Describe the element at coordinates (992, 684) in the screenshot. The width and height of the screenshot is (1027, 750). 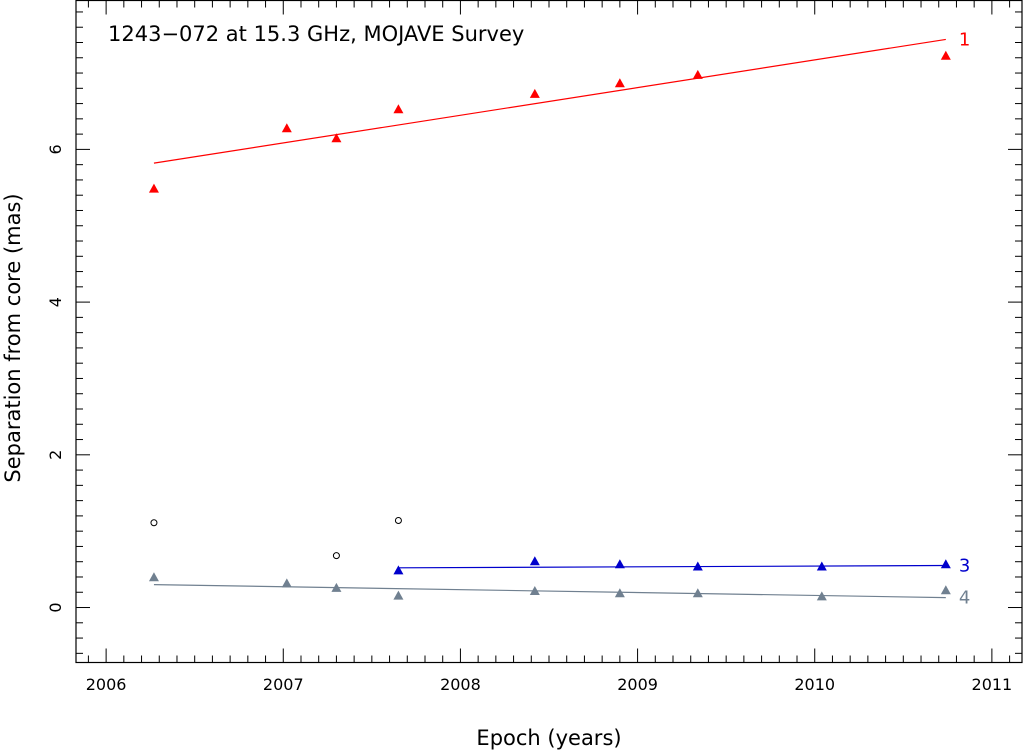
I see `x-tick-label: 2011` at that location.